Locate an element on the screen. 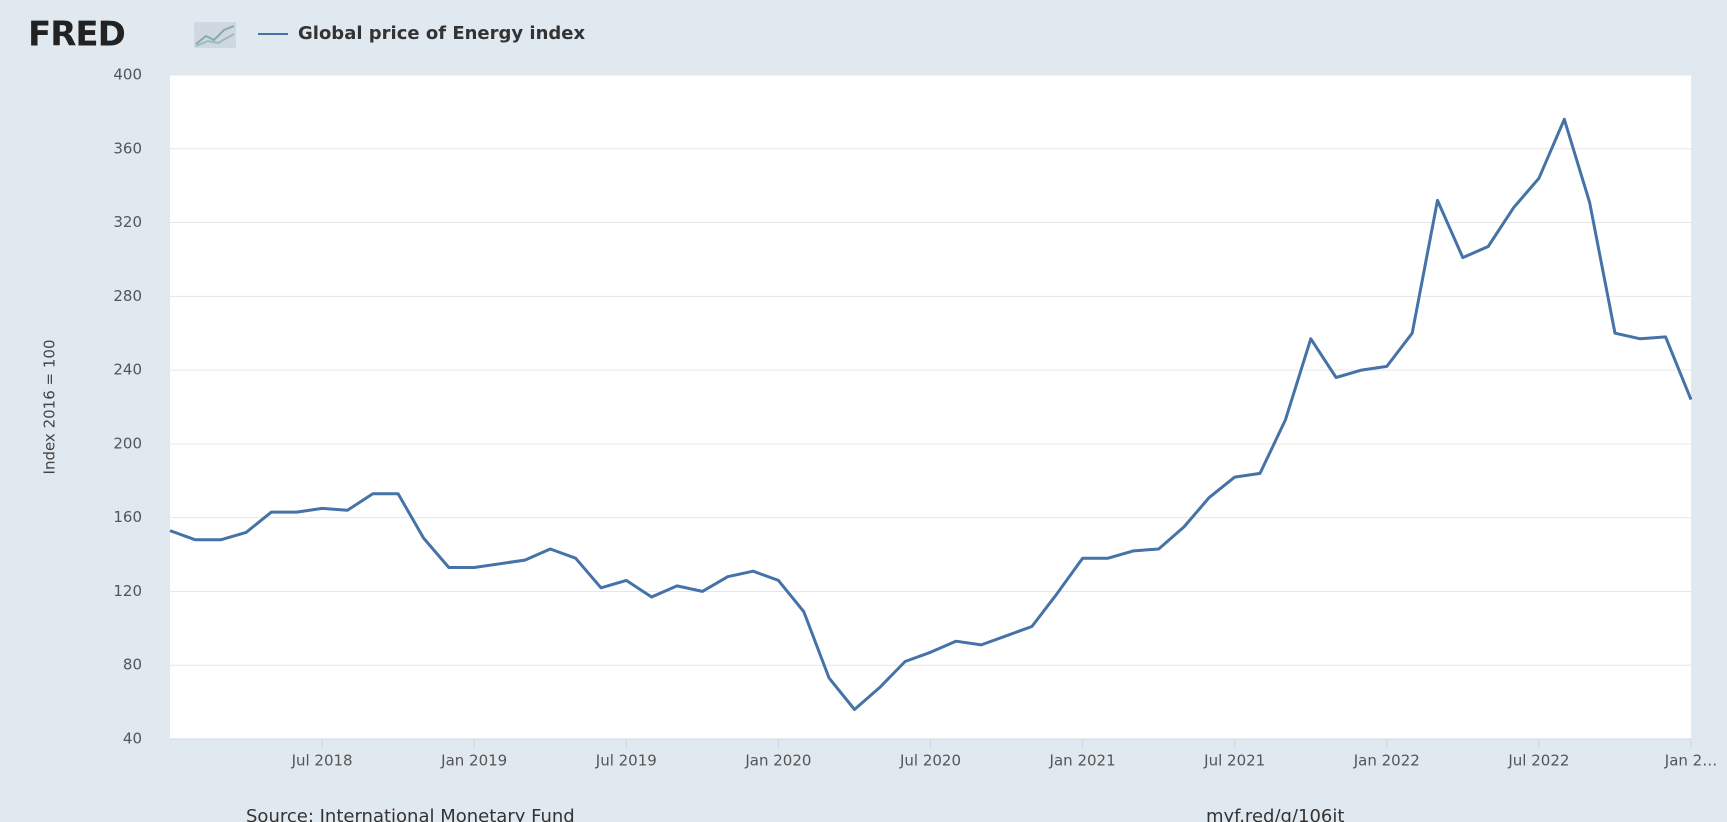  x-tick-label: Jul 2022 is located at coordinates (1538, 761).